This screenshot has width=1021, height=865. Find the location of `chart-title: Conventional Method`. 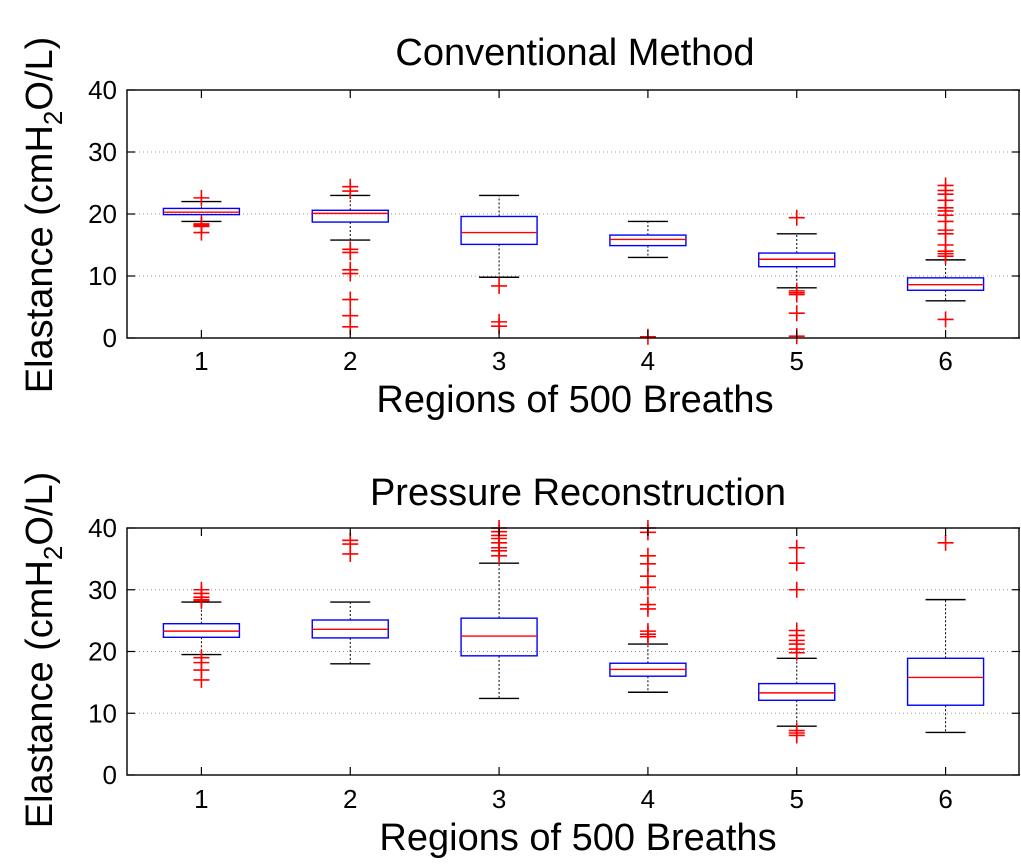

chart-title: Conventional Method is located at coordinates (574, 53).